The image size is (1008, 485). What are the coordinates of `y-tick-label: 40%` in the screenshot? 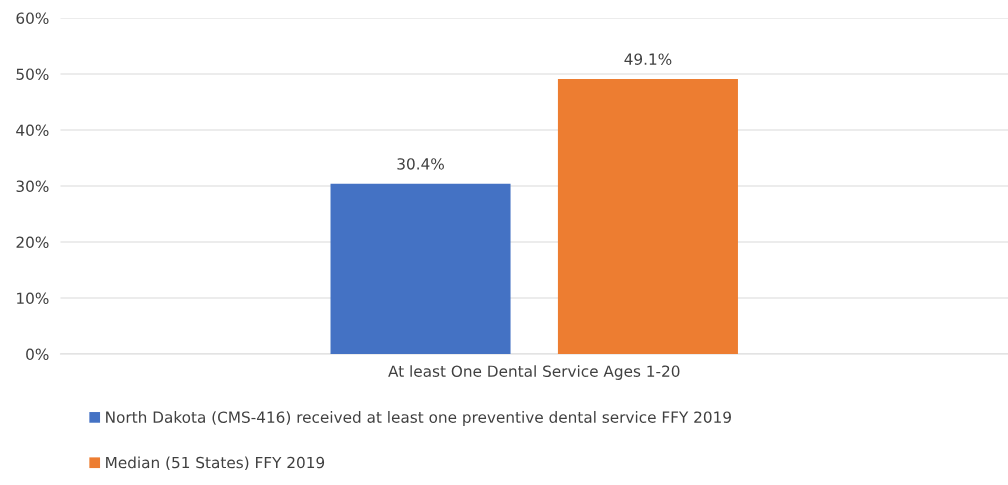 It's located at (32, 130).